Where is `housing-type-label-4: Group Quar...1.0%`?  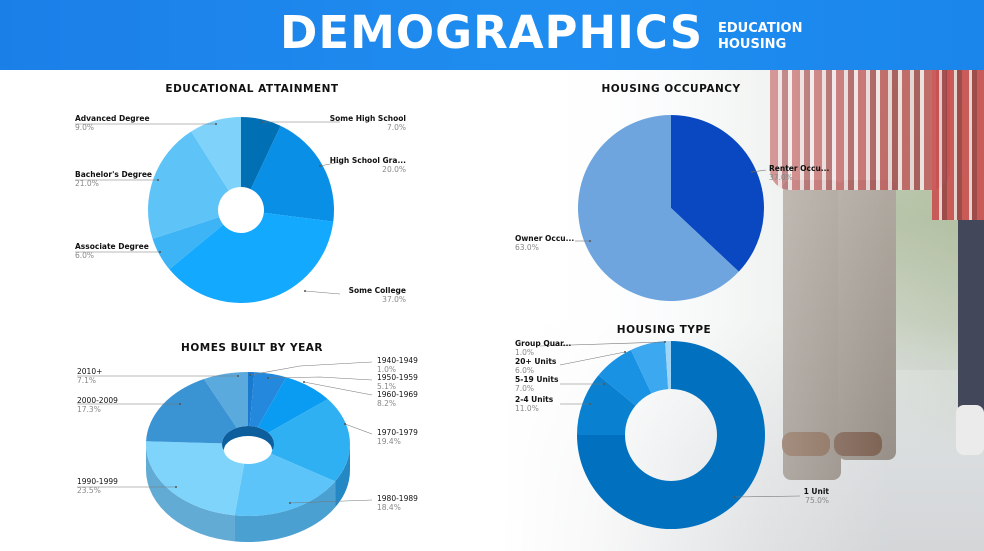
housing-type-label-4: Group Quar...1.0% is located at coordinates (590, 348).